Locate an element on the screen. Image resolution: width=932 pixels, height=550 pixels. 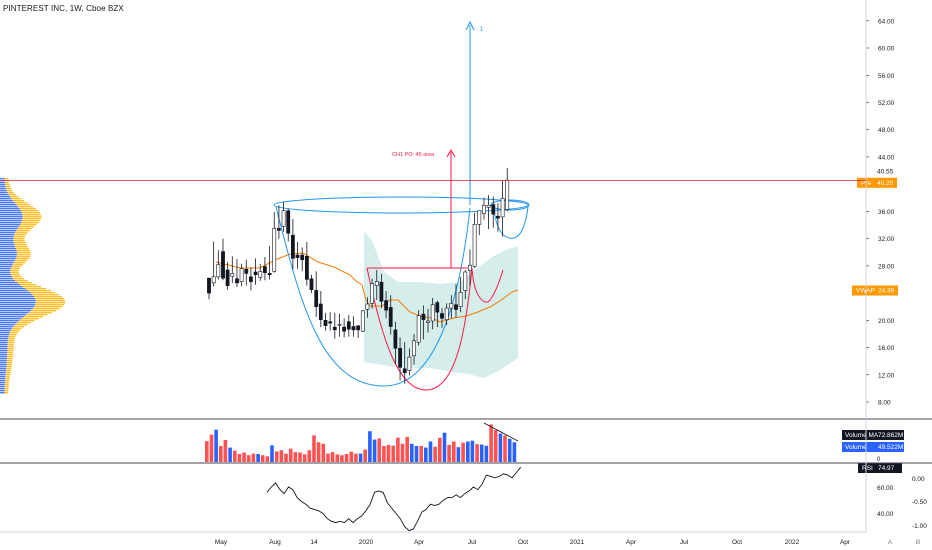
price-tick-label: 28.00 is located at coordinates (886, 266).